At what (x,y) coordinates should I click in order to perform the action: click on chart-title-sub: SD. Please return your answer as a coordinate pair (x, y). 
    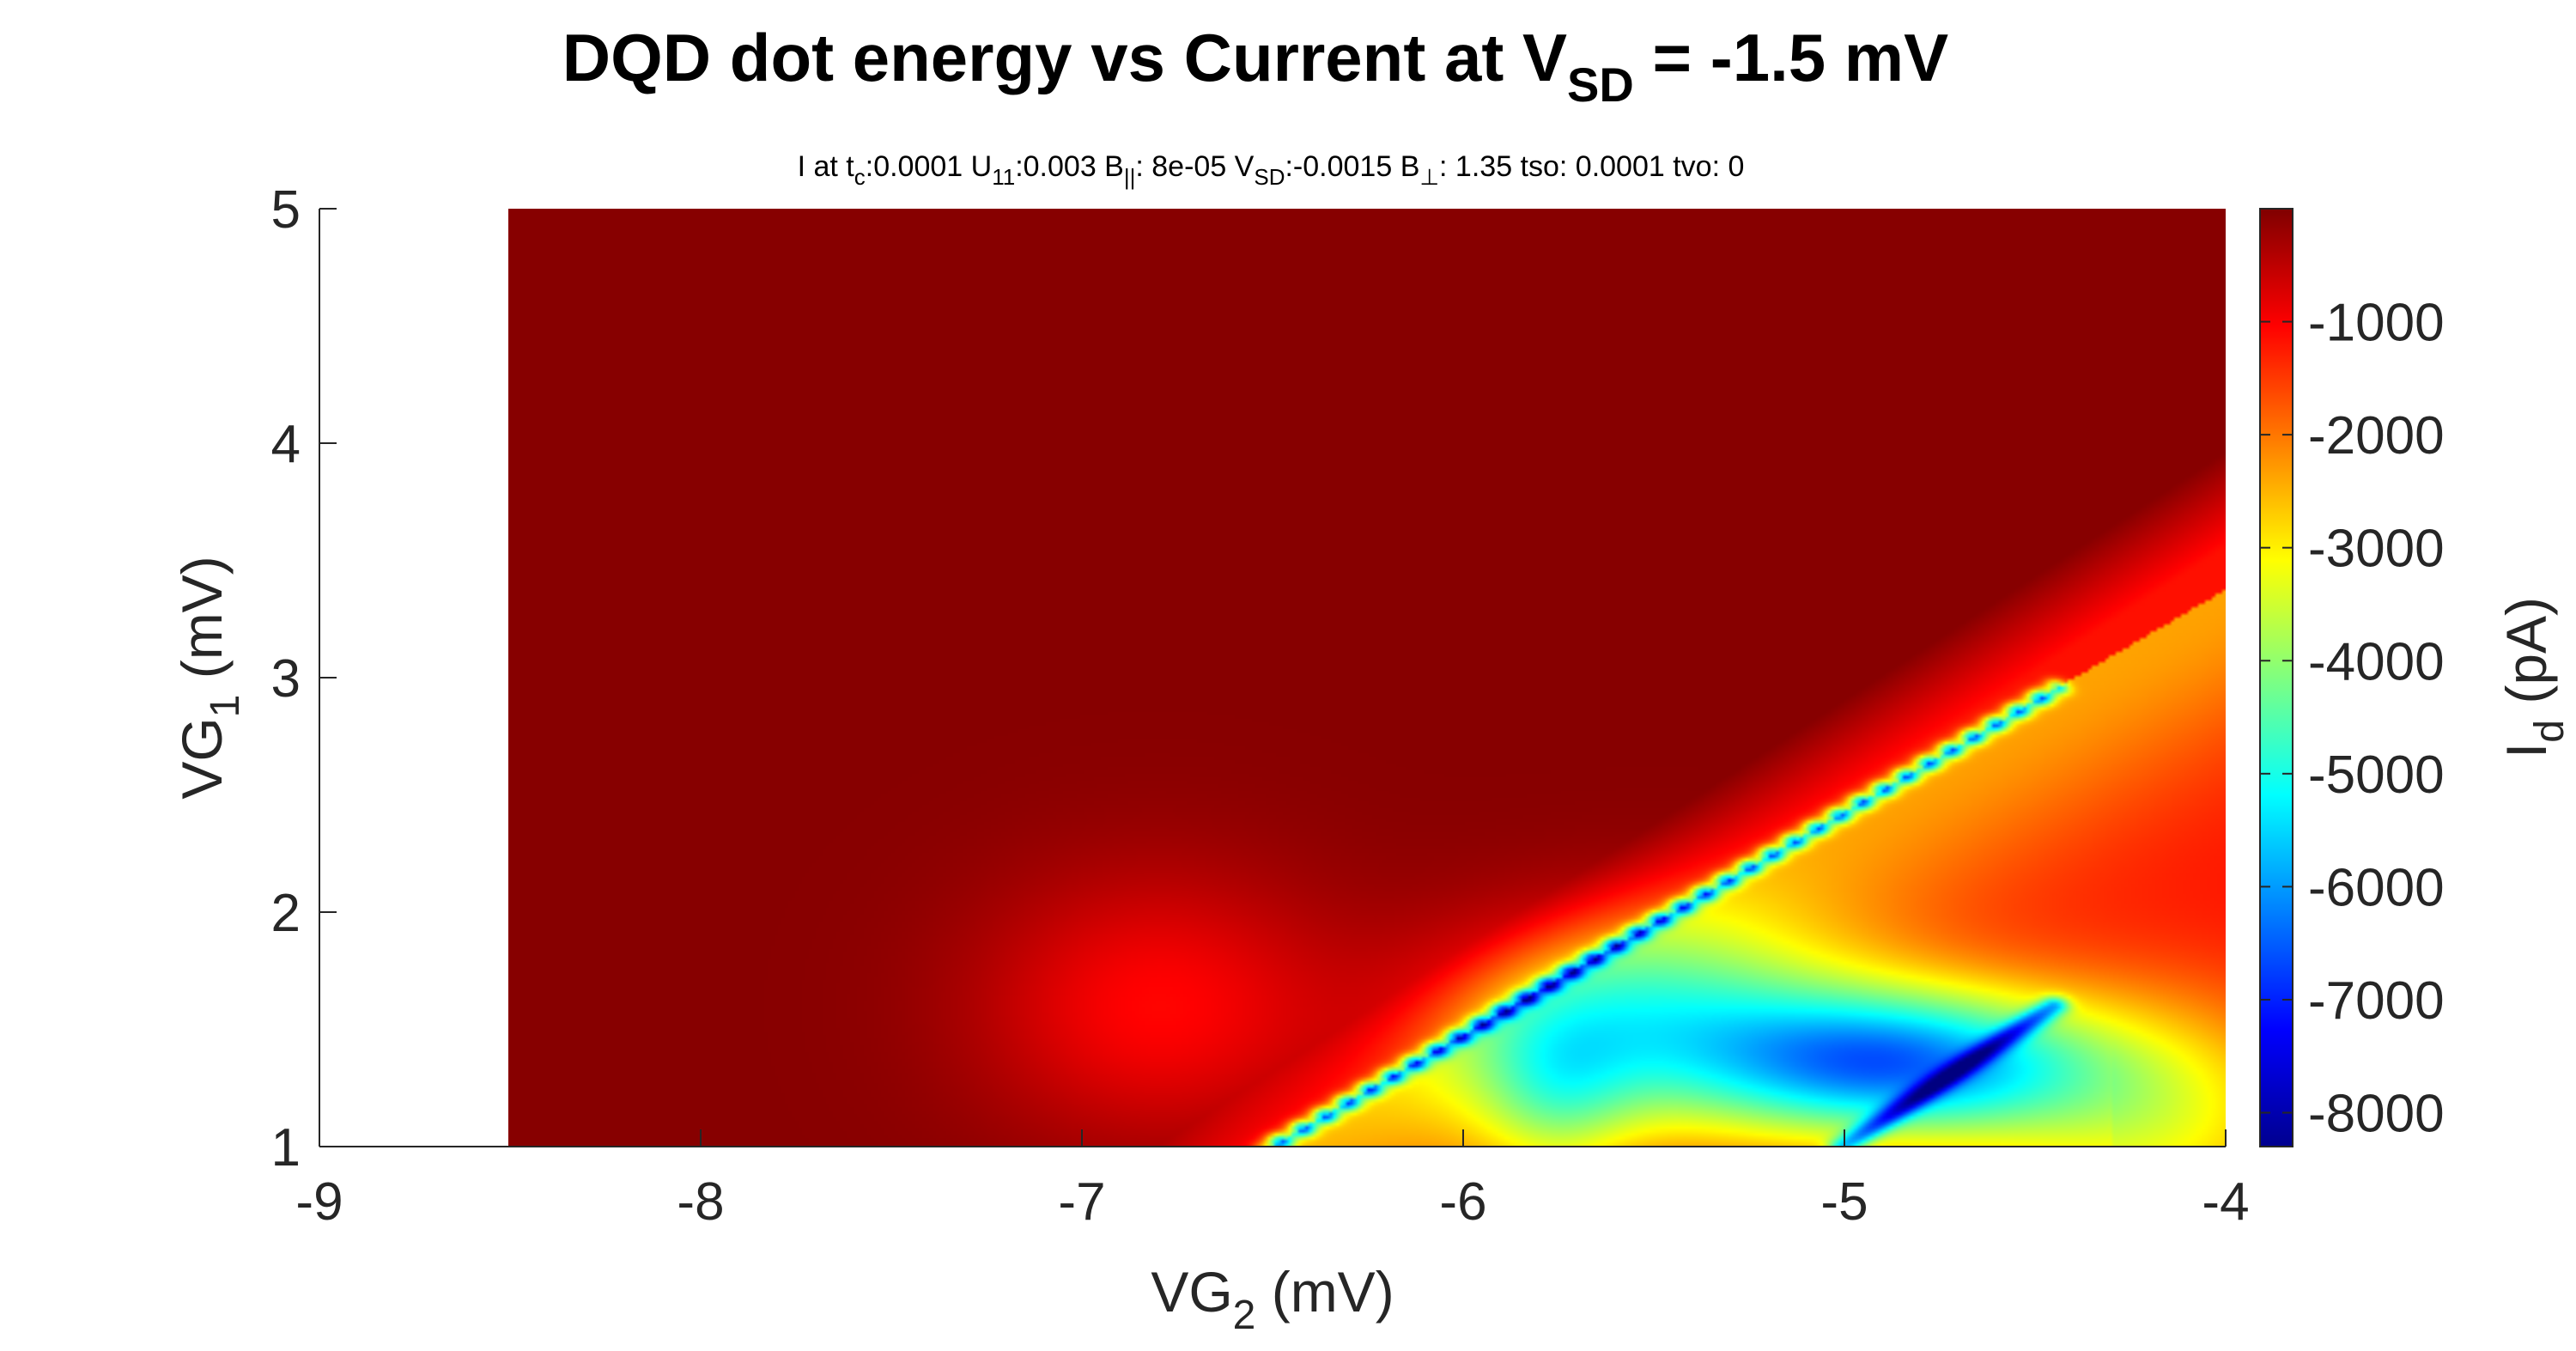
    Looking at the image, I should click on (1601, 85).